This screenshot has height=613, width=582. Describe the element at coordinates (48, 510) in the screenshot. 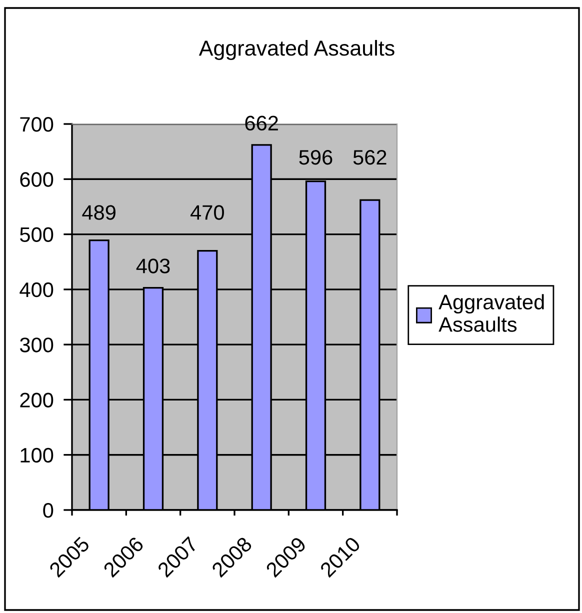

I see `y-tick-label: 0` at that location.